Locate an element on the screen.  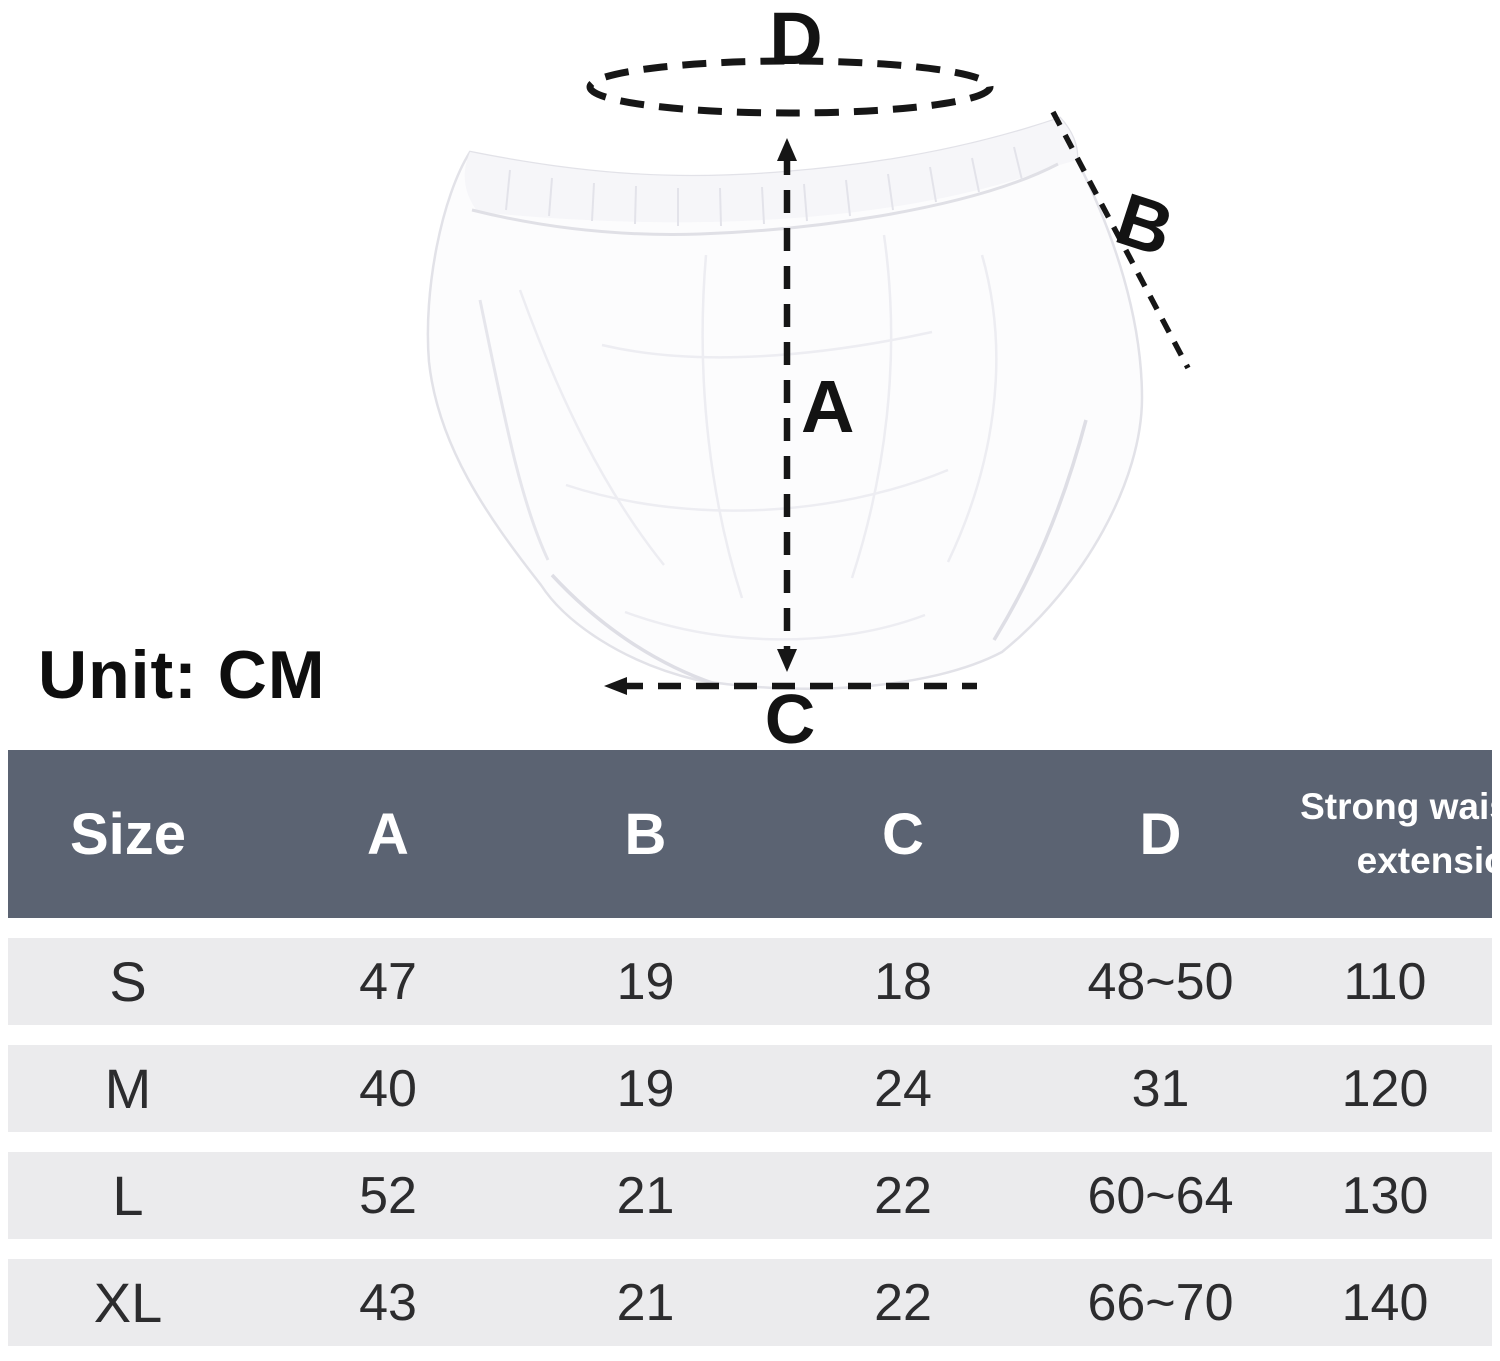
a-value: 47 is located at coordinates (388, 981).